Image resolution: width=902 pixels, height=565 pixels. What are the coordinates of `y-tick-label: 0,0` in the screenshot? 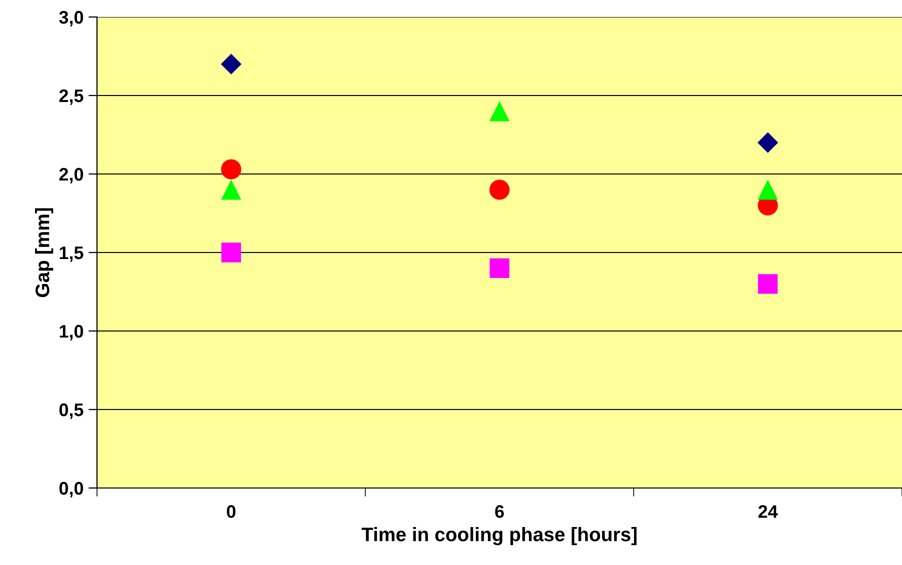 It's located at (71, 490).